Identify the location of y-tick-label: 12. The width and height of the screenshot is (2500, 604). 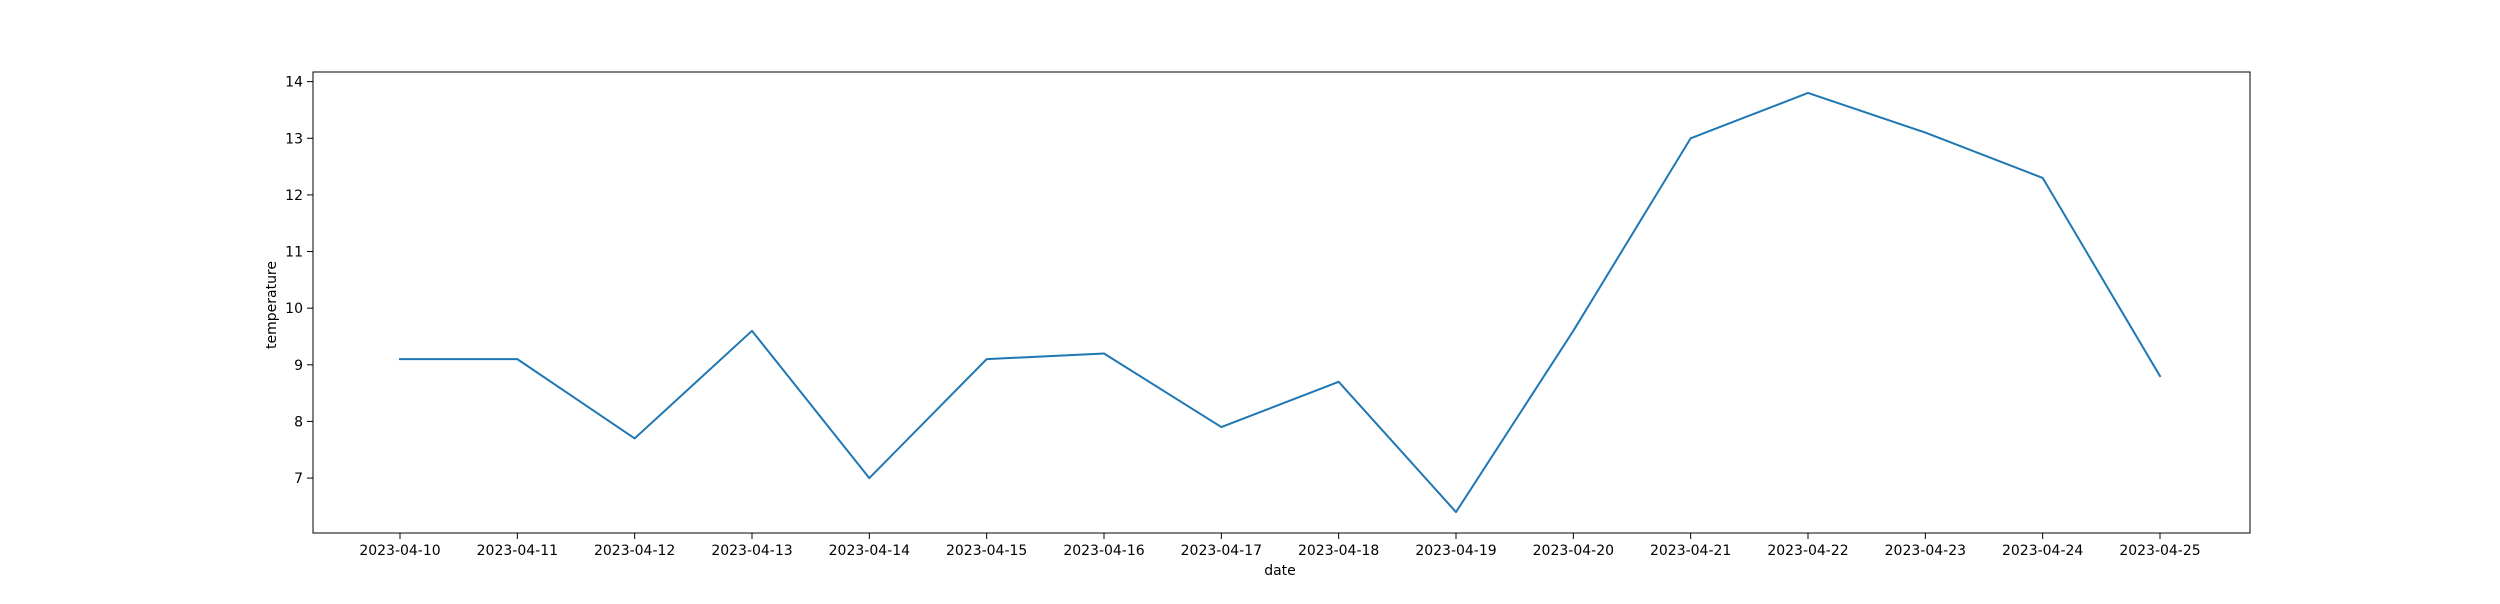
(294, 196).